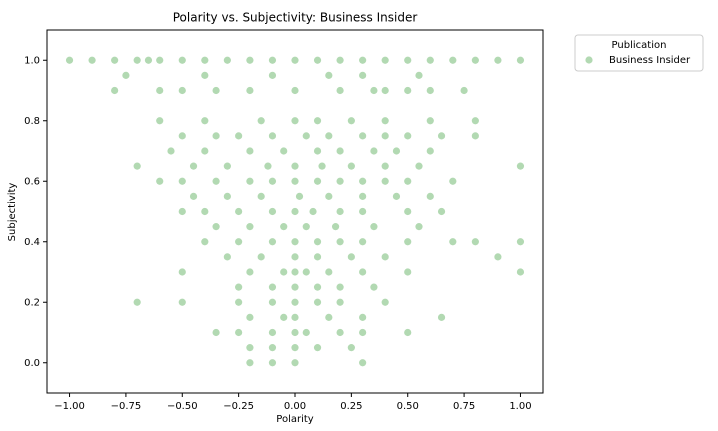 Image resolution: width=718 pixels, height=431 pixels. I want to click on x-tick-label: 0.50, so click(408, 406).